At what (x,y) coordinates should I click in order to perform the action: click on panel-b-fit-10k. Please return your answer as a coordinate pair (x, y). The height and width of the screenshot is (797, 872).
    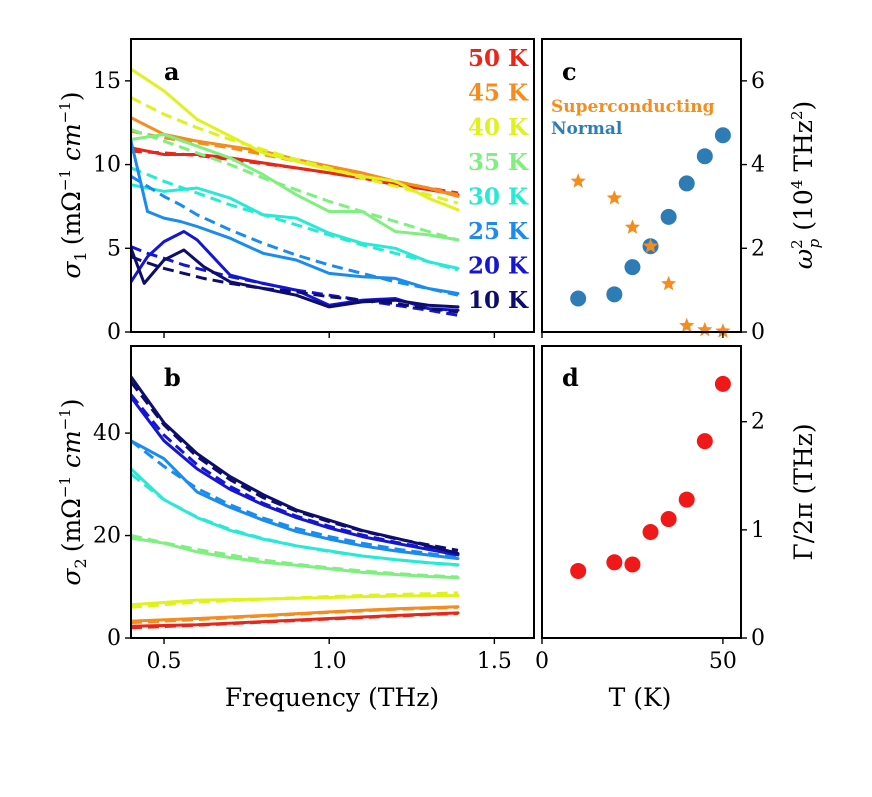
    Looking at the image, I should click on (295, 466).